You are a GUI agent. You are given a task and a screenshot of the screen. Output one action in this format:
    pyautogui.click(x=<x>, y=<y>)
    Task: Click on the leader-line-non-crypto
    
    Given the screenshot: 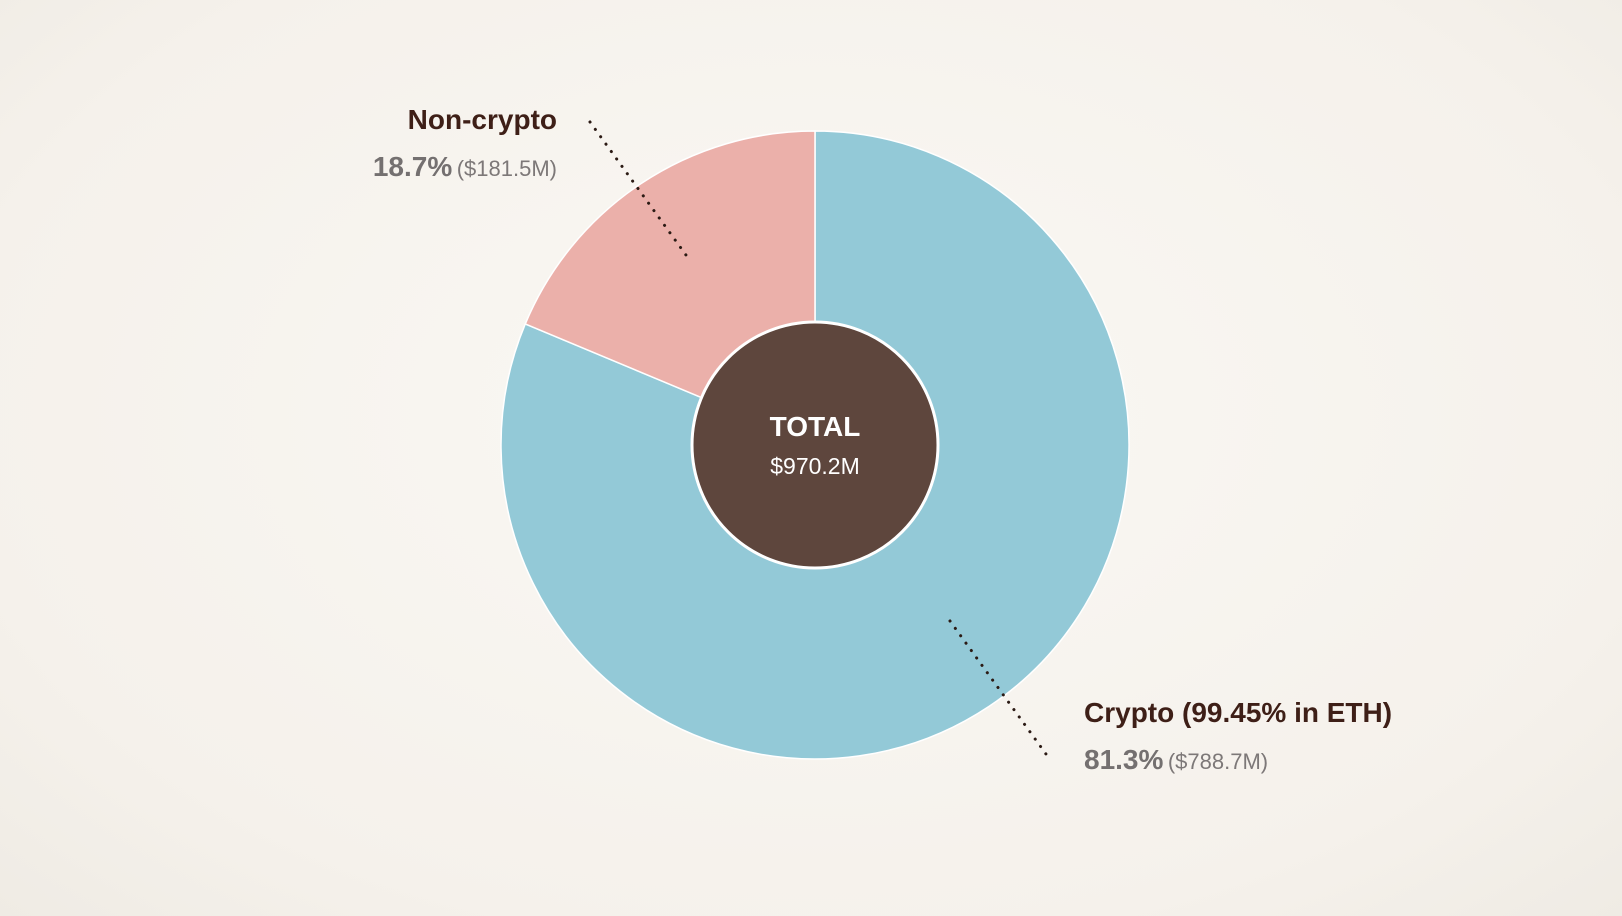 What is the action you would take?
    pyautogui.click(x=640, y=192)
    